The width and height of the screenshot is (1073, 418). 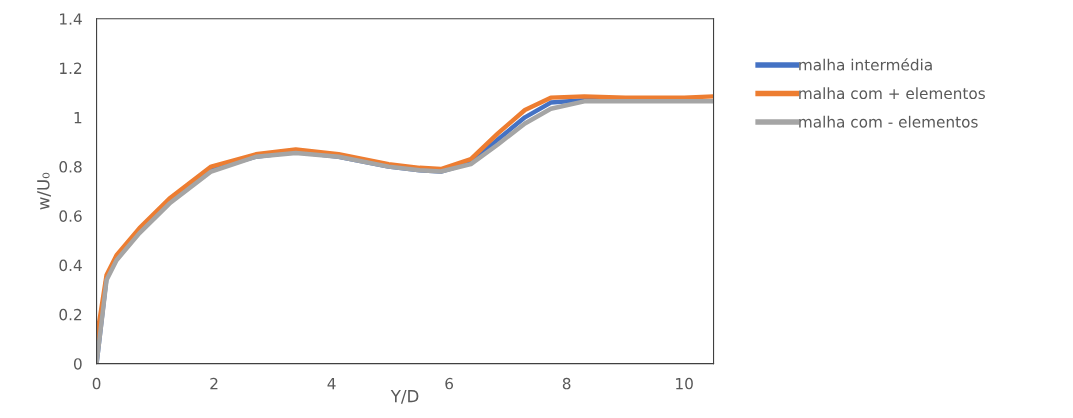 What do you see at coordinates (892, 93) in the screenshot?
I see `legend-label: malha com + elementos` at bounding box center [892, 93].